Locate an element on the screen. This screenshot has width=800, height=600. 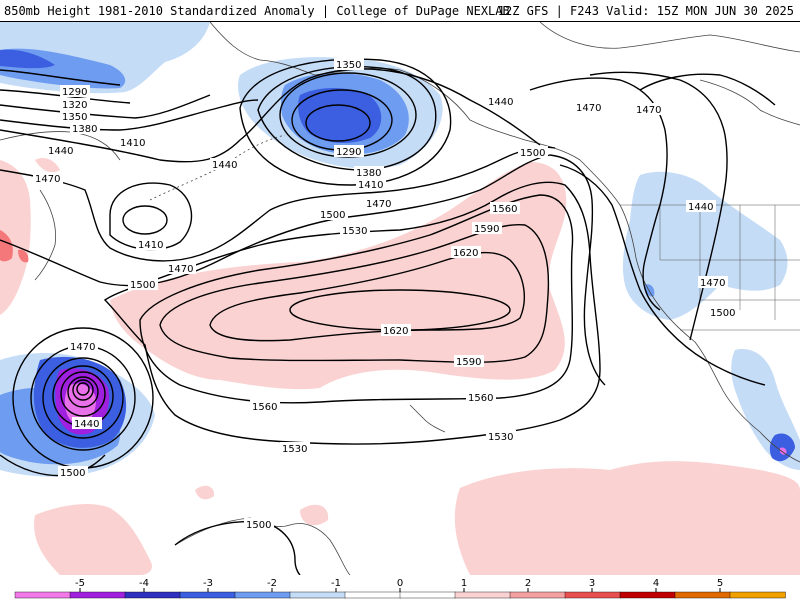
contour-1500-na is located at coordinates (662, 275).